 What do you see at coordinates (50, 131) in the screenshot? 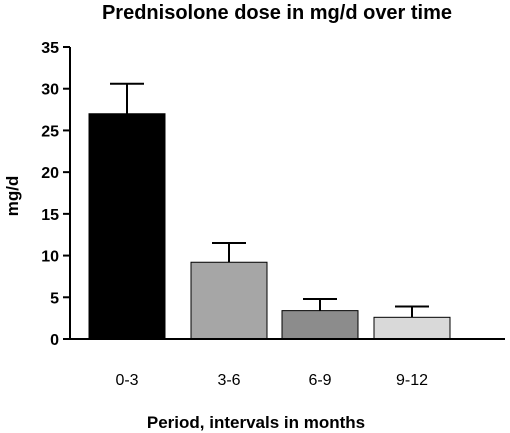
I see `y-tick-label: 25` at bounding box center [50, 131].